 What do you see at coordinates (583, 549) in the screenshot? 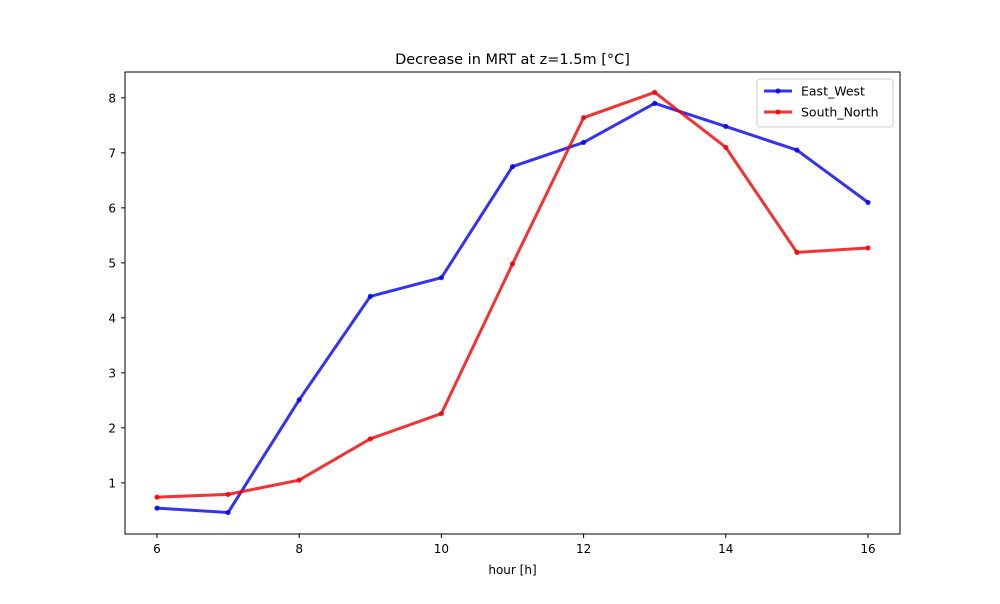
I see `x-tick-label: 12` at bounding box center [583, 549].